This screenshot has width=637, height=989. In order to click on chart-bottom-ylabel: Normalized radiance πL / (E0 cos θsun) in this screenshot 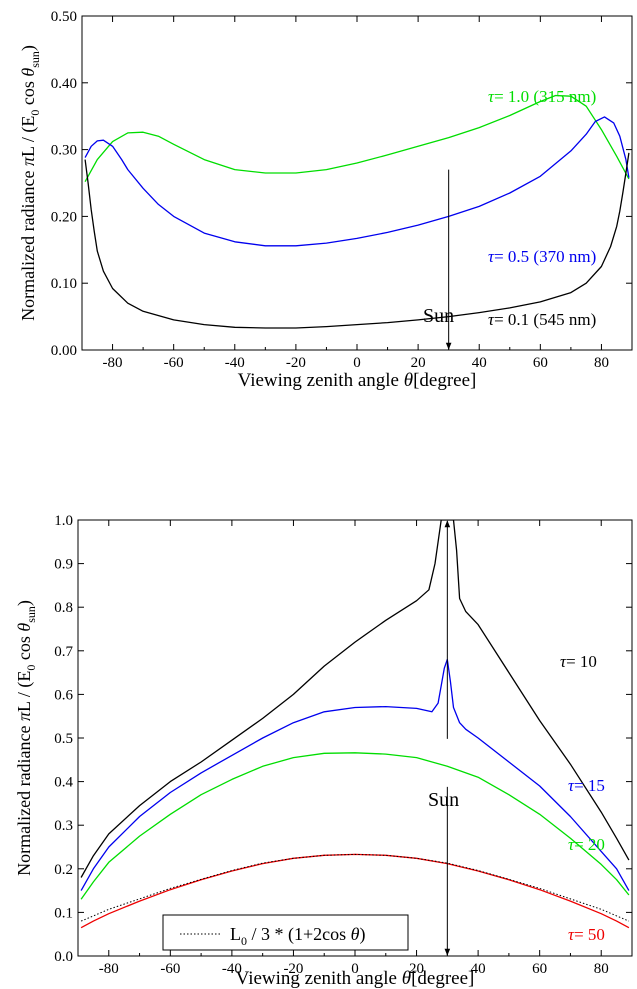, I will do `click(26, 738)`.